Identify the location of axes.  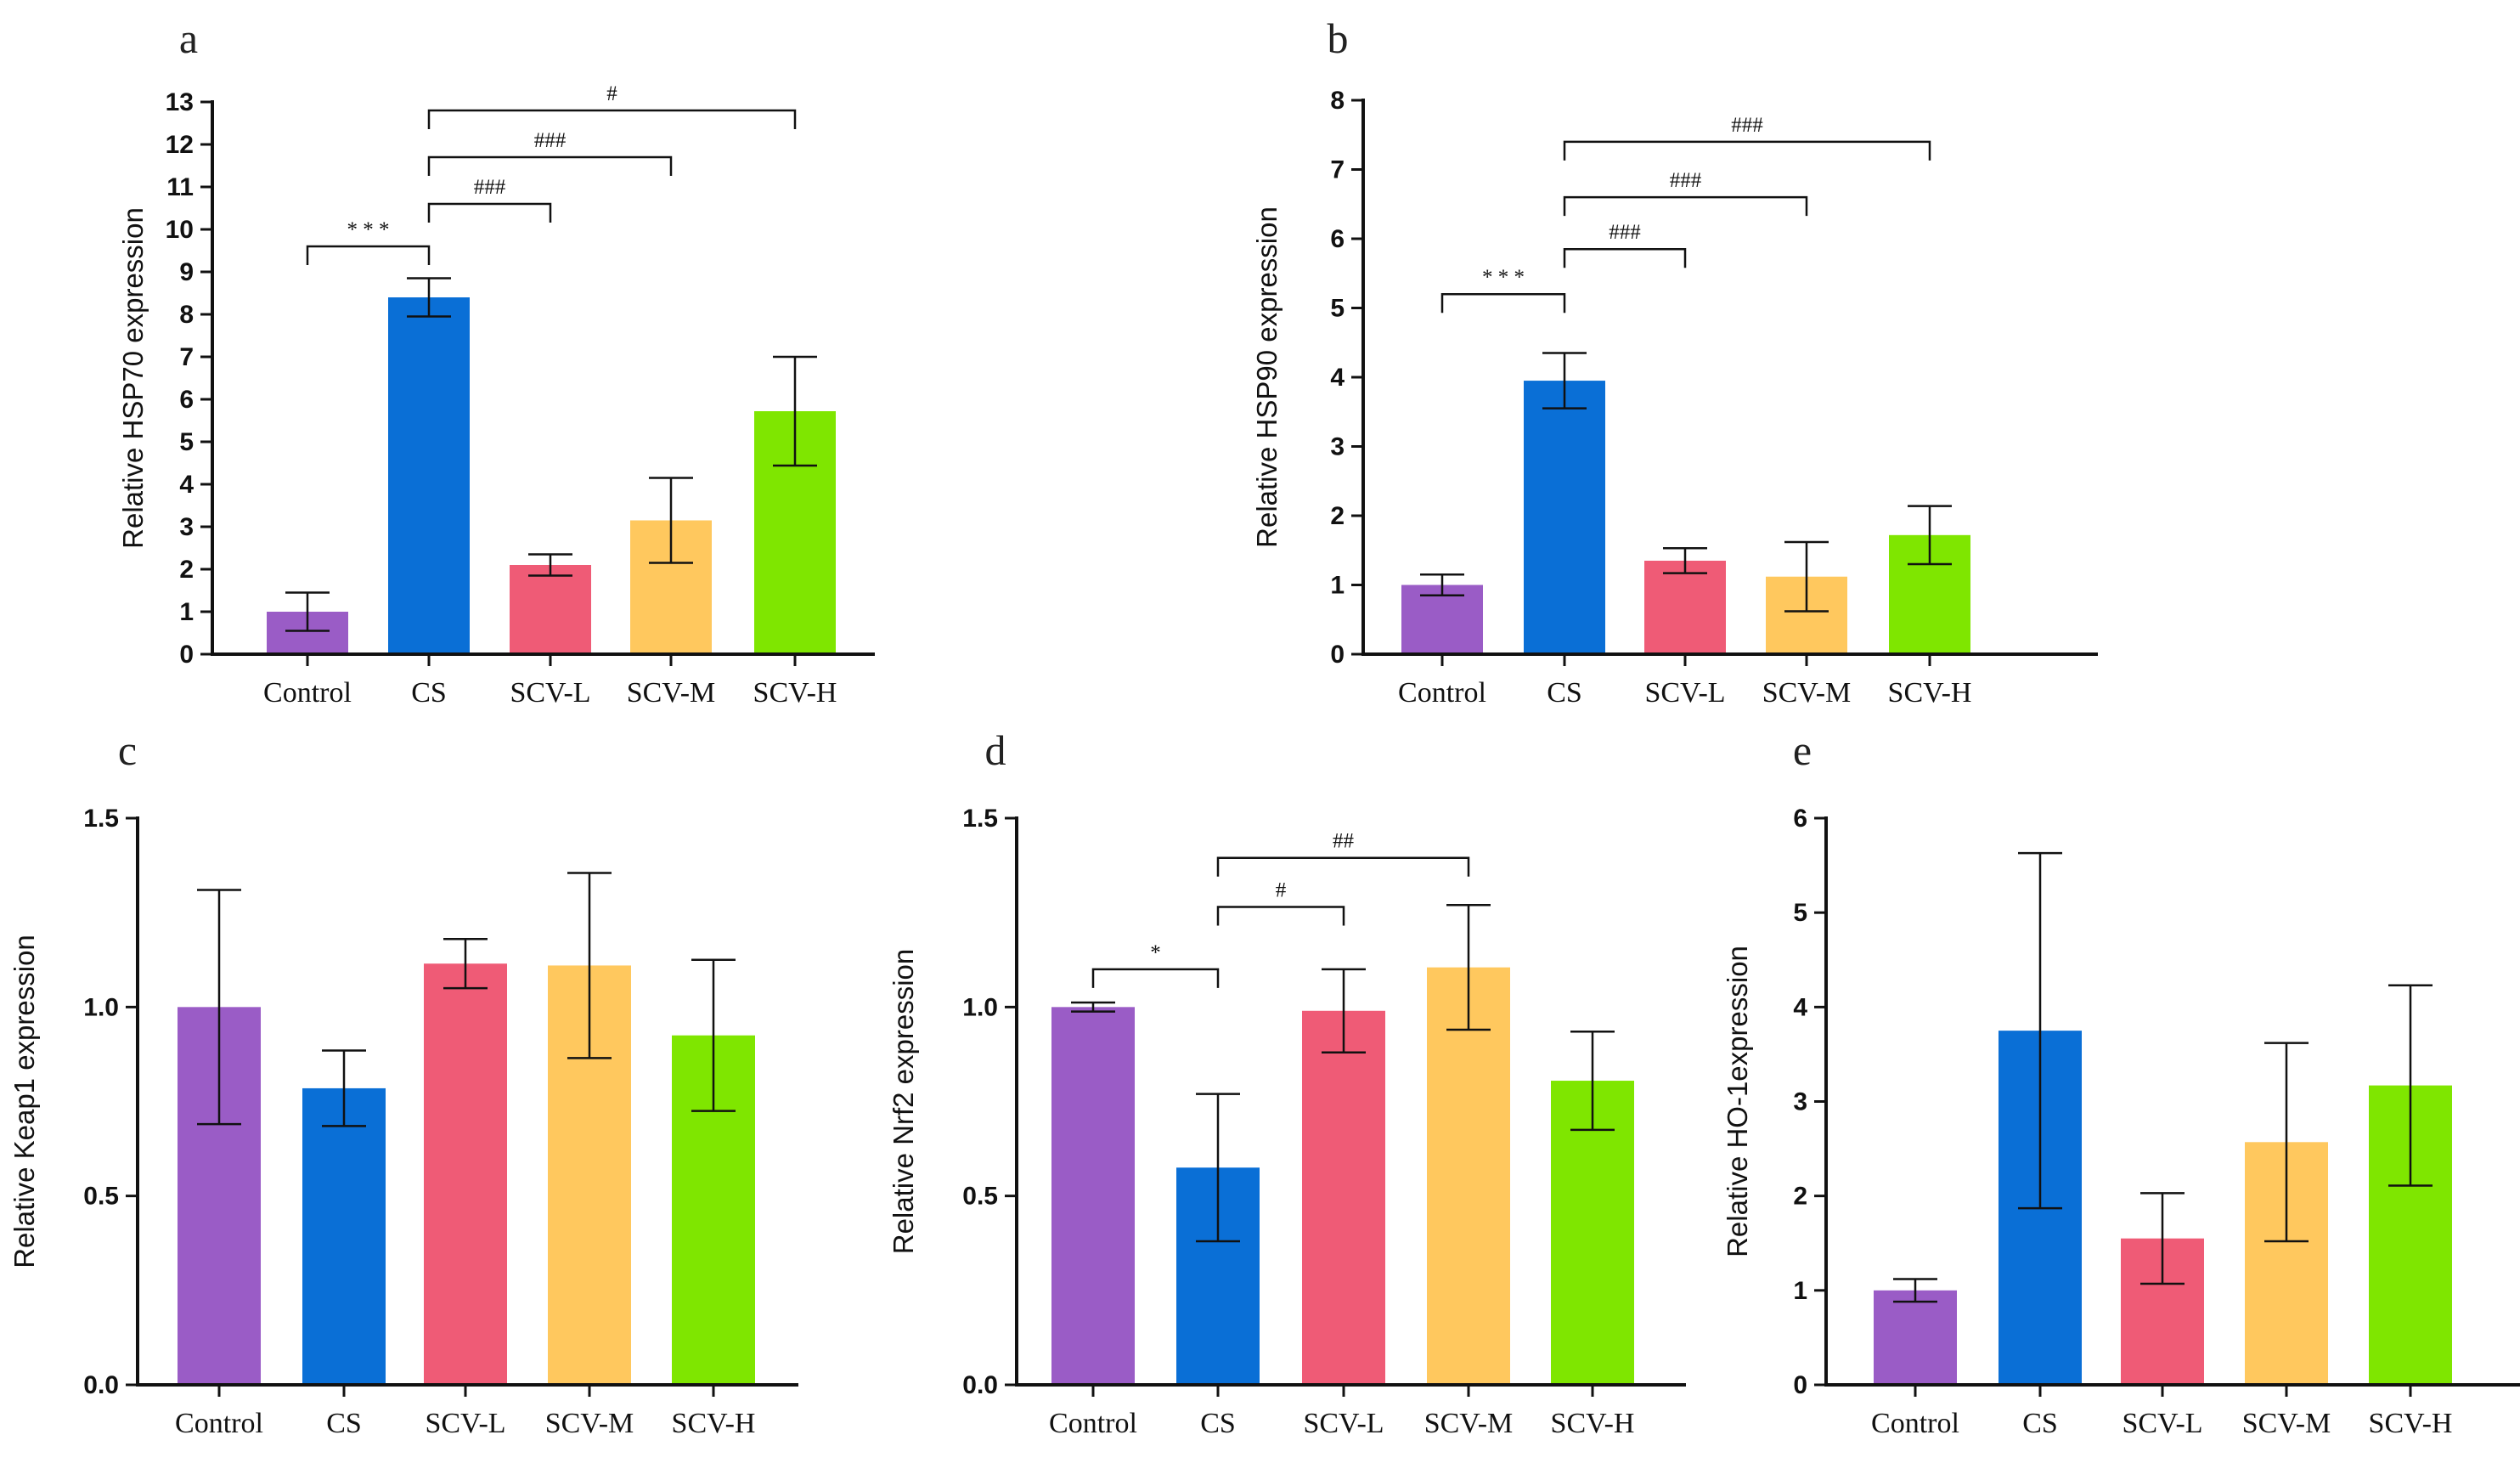
(1729, 377).